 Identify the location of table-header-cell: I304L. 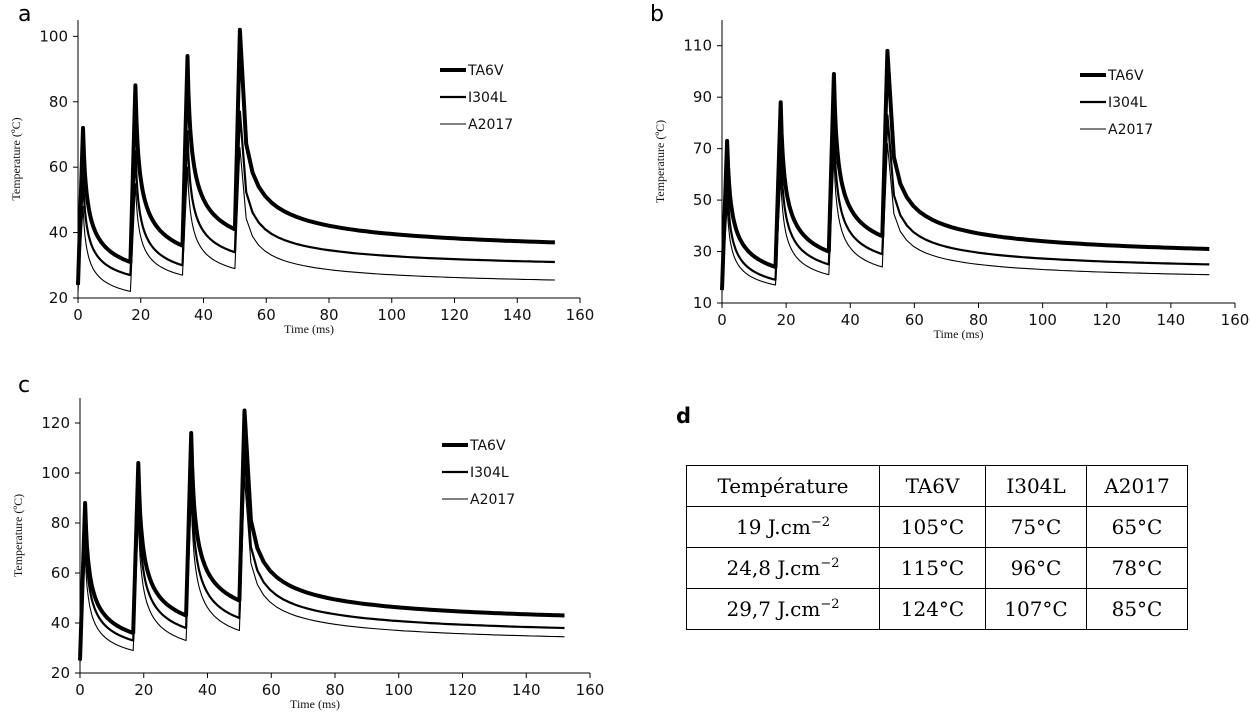
(1036, 486).